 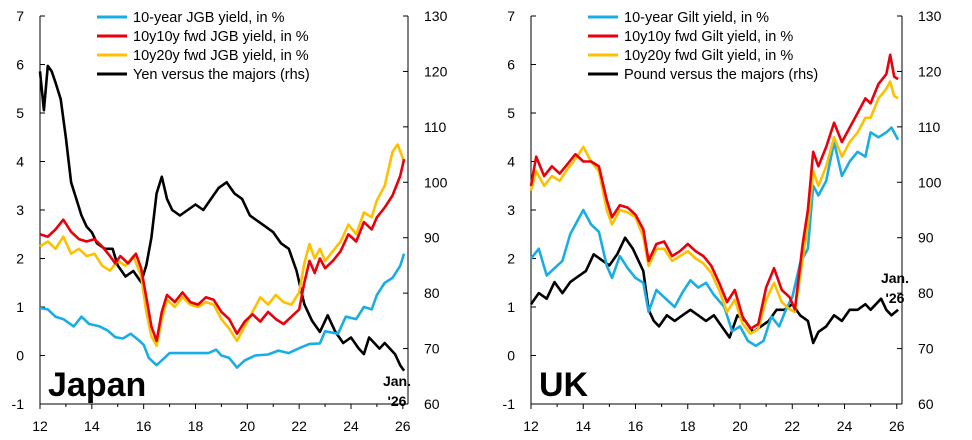 What do you see at coordinates (221, 37) in the screenshot?
I see `legend-label: 10y10y fwd JGB yield, in %` at bounding box center [221, 37].